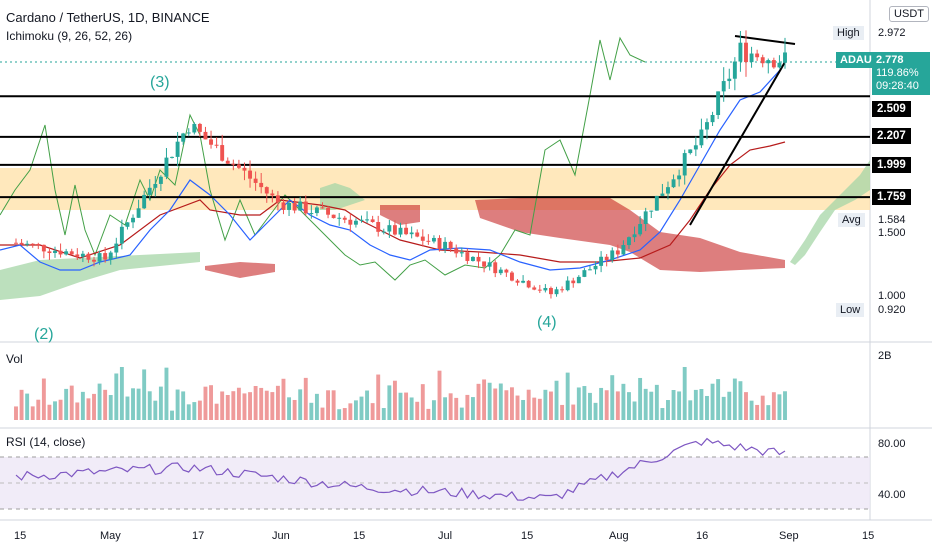  I want to click on indicator-label: Ichimoku (9, 26, 52, 26), so click(69, 36).